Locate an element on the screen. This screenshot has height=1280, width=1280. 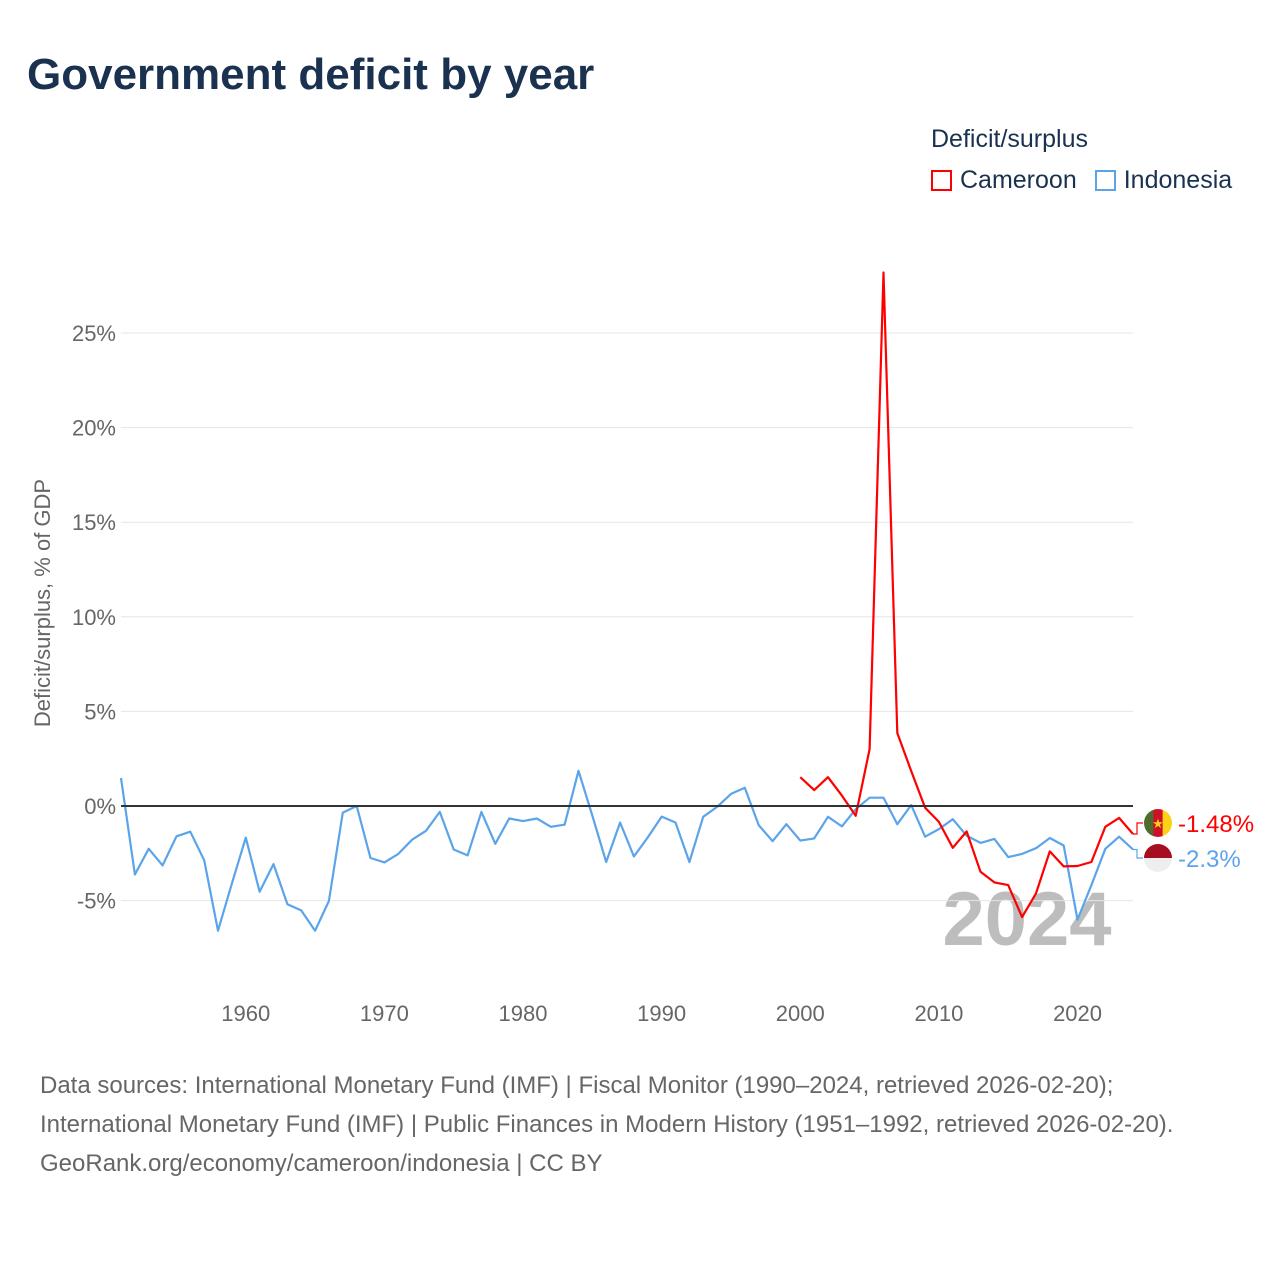
cameroon-flag-icon: ★ is located at coordinates (1158, 823).